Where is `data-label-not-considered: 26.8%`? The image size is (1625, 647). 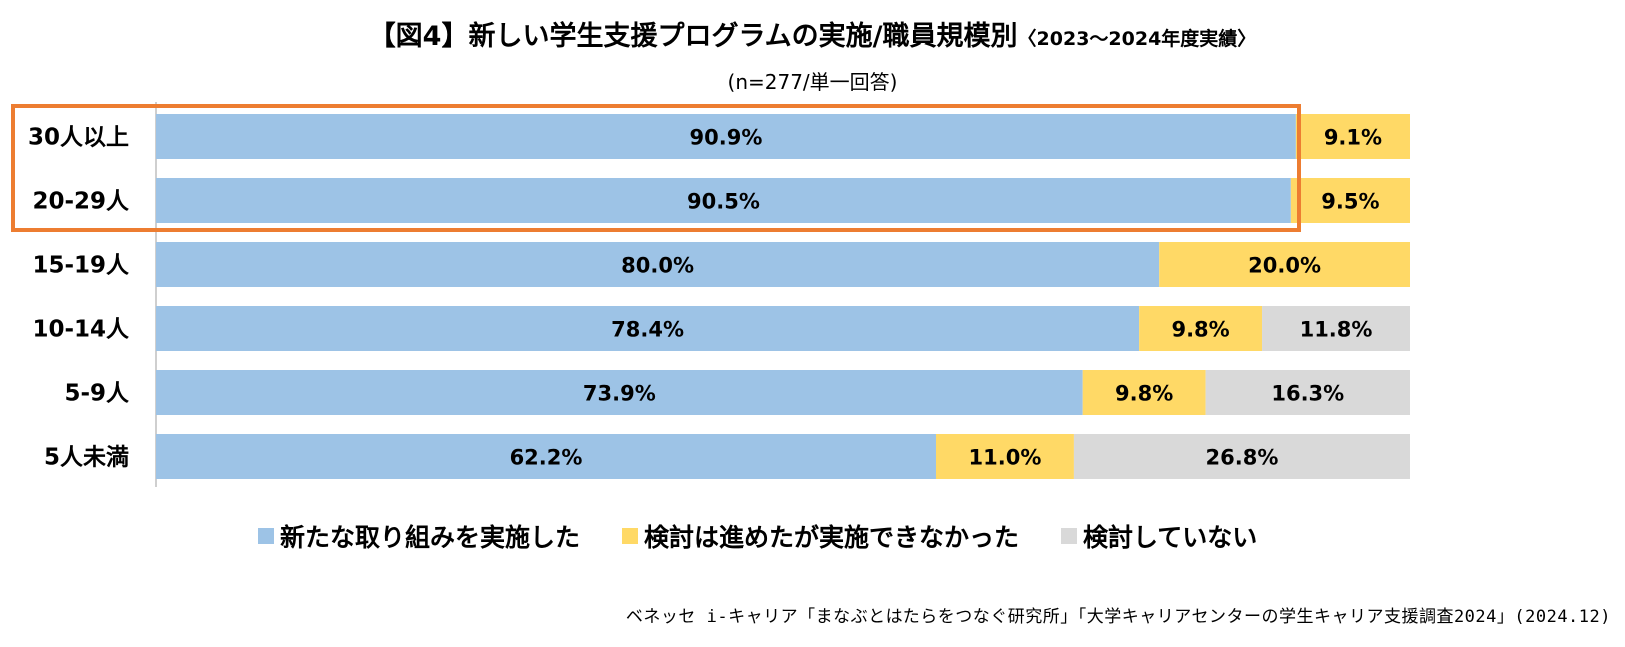 data-label-not-considered: 26.8% is located at coordinates (1242, 458).